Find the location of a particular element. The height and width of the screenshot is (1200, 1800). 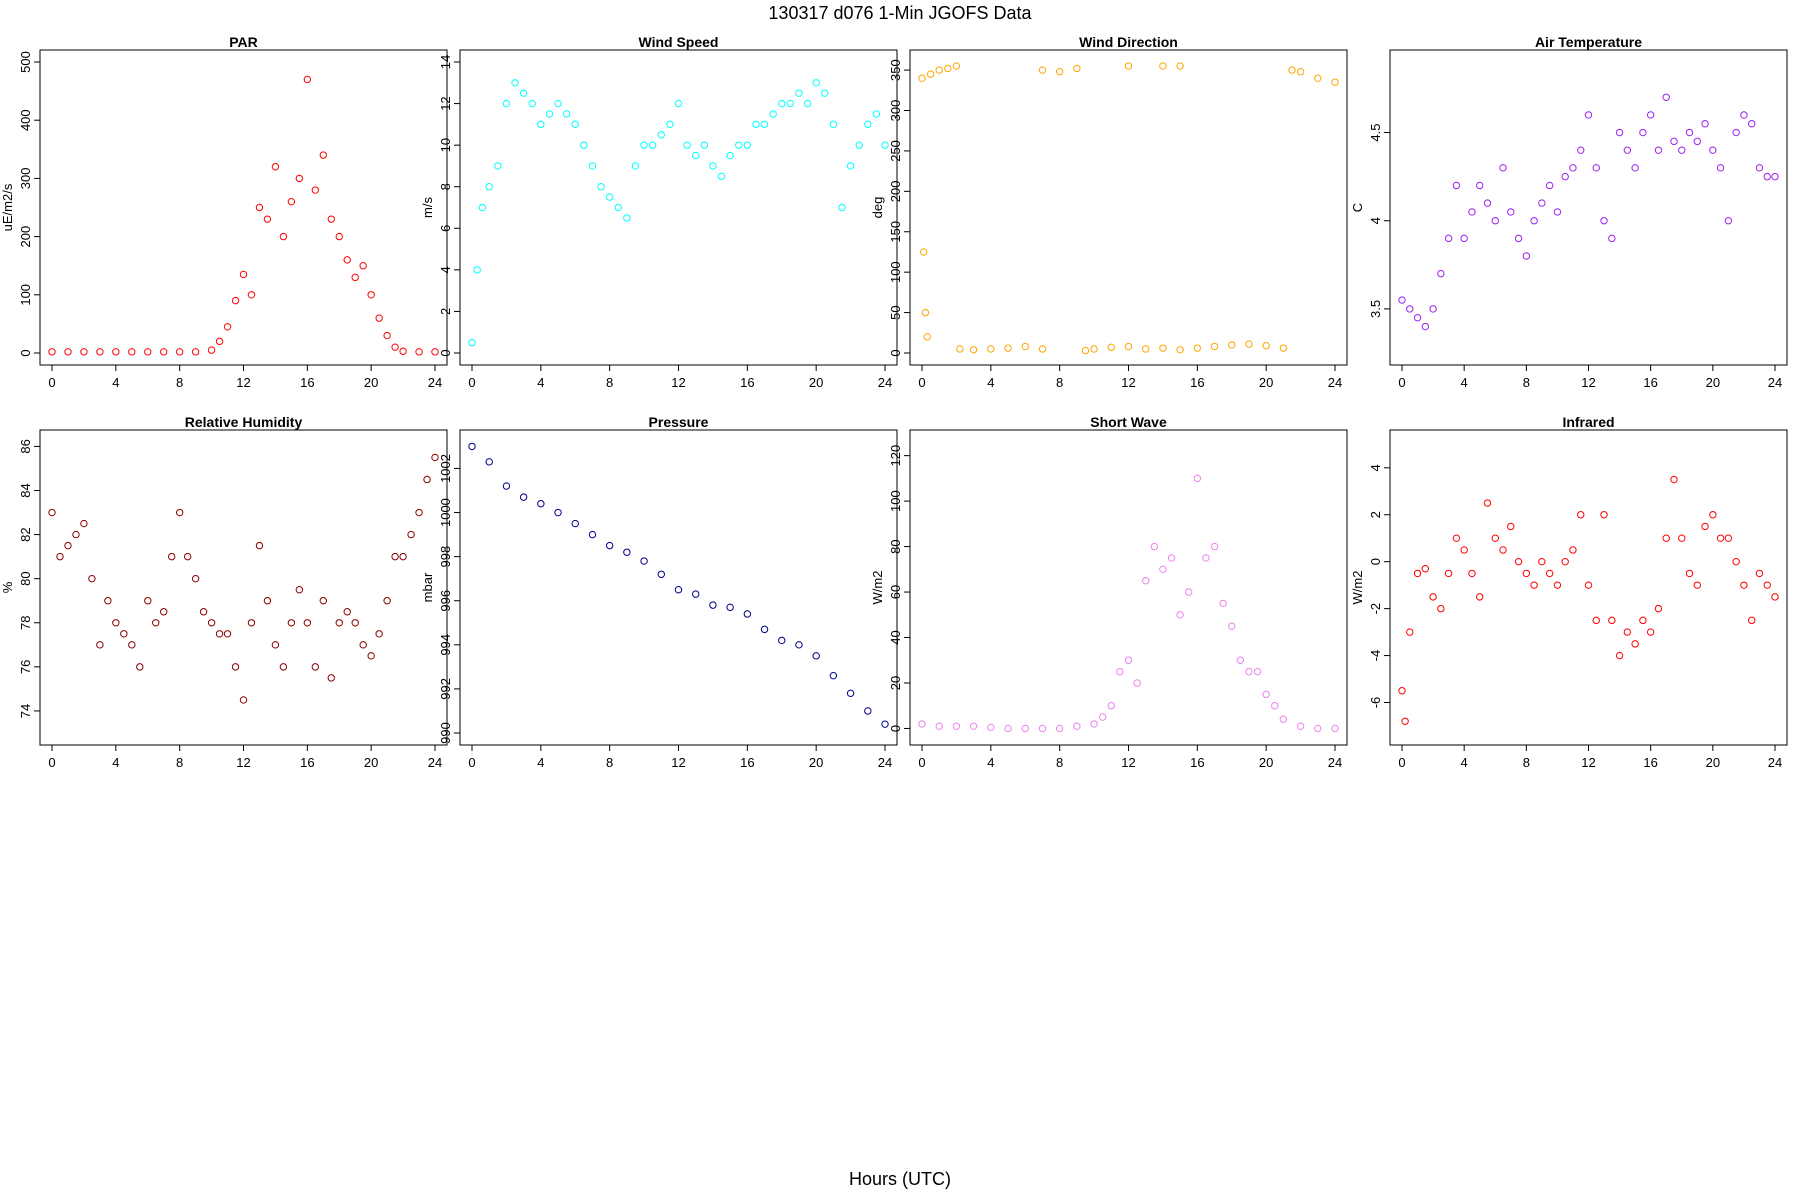

panel-0: PAR 0 4 8 12 16 20 24 0 100 200 300 400 500 uE/m2/s is located at coordinates (224, 212).